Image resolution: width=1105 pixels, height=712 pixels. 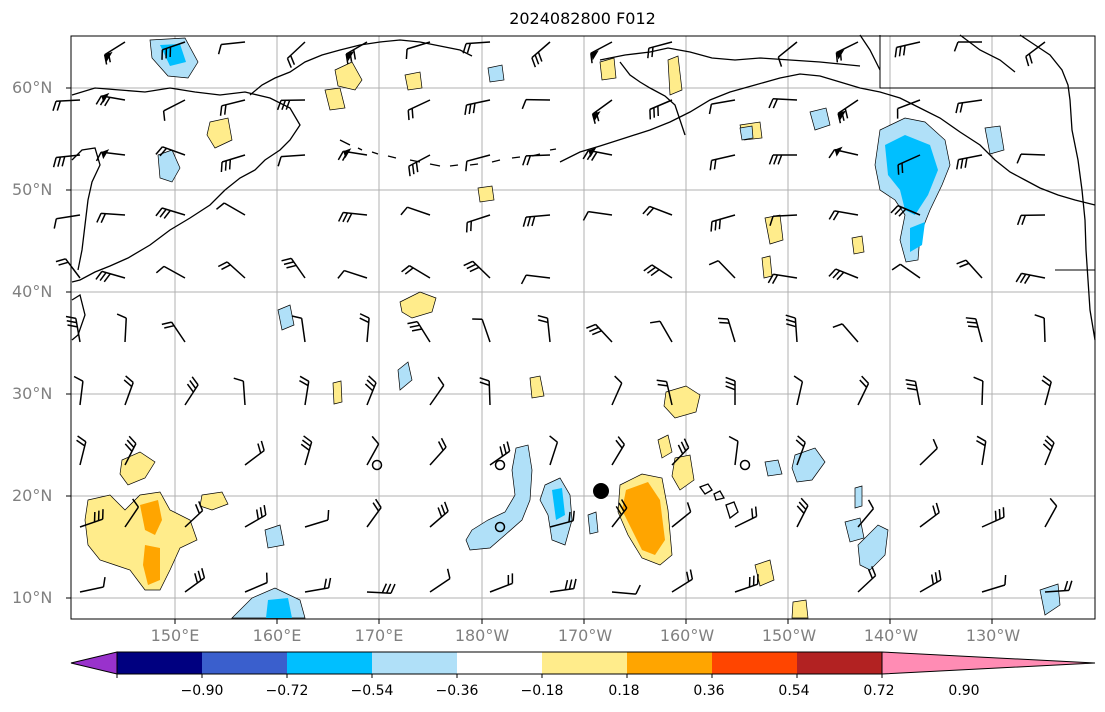 I want to click on colorbar-tick-label: −0.54, so click(x=372, y=691).